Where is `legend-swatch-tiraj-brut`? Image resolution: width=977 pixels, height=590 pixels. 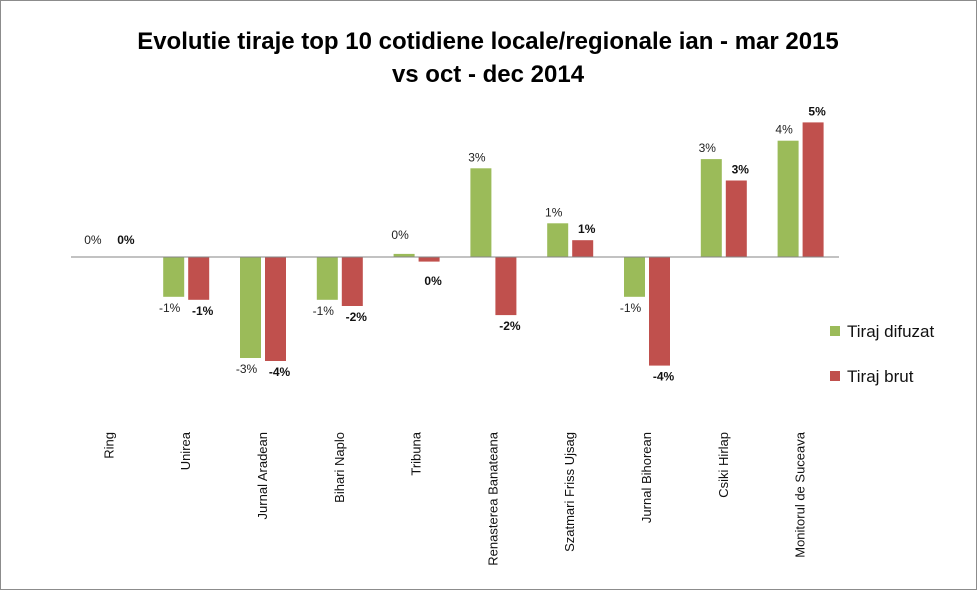
legend-swatch-tiraj-brut is located at coordinates (835, 376).